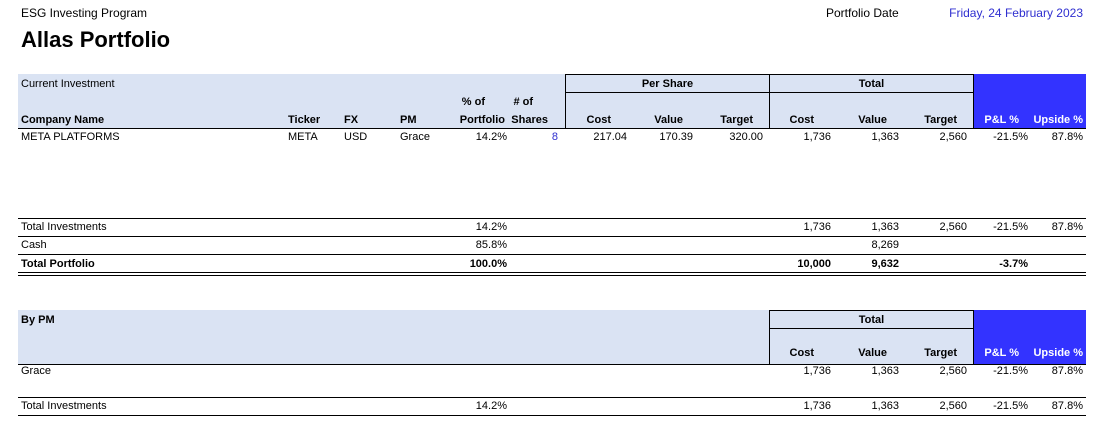 This screenshot has width=1110, height=440. What do you see at coordinates (769, 101) in the screenshot?
I see `total-left-border` at bounding box center [769, 101].